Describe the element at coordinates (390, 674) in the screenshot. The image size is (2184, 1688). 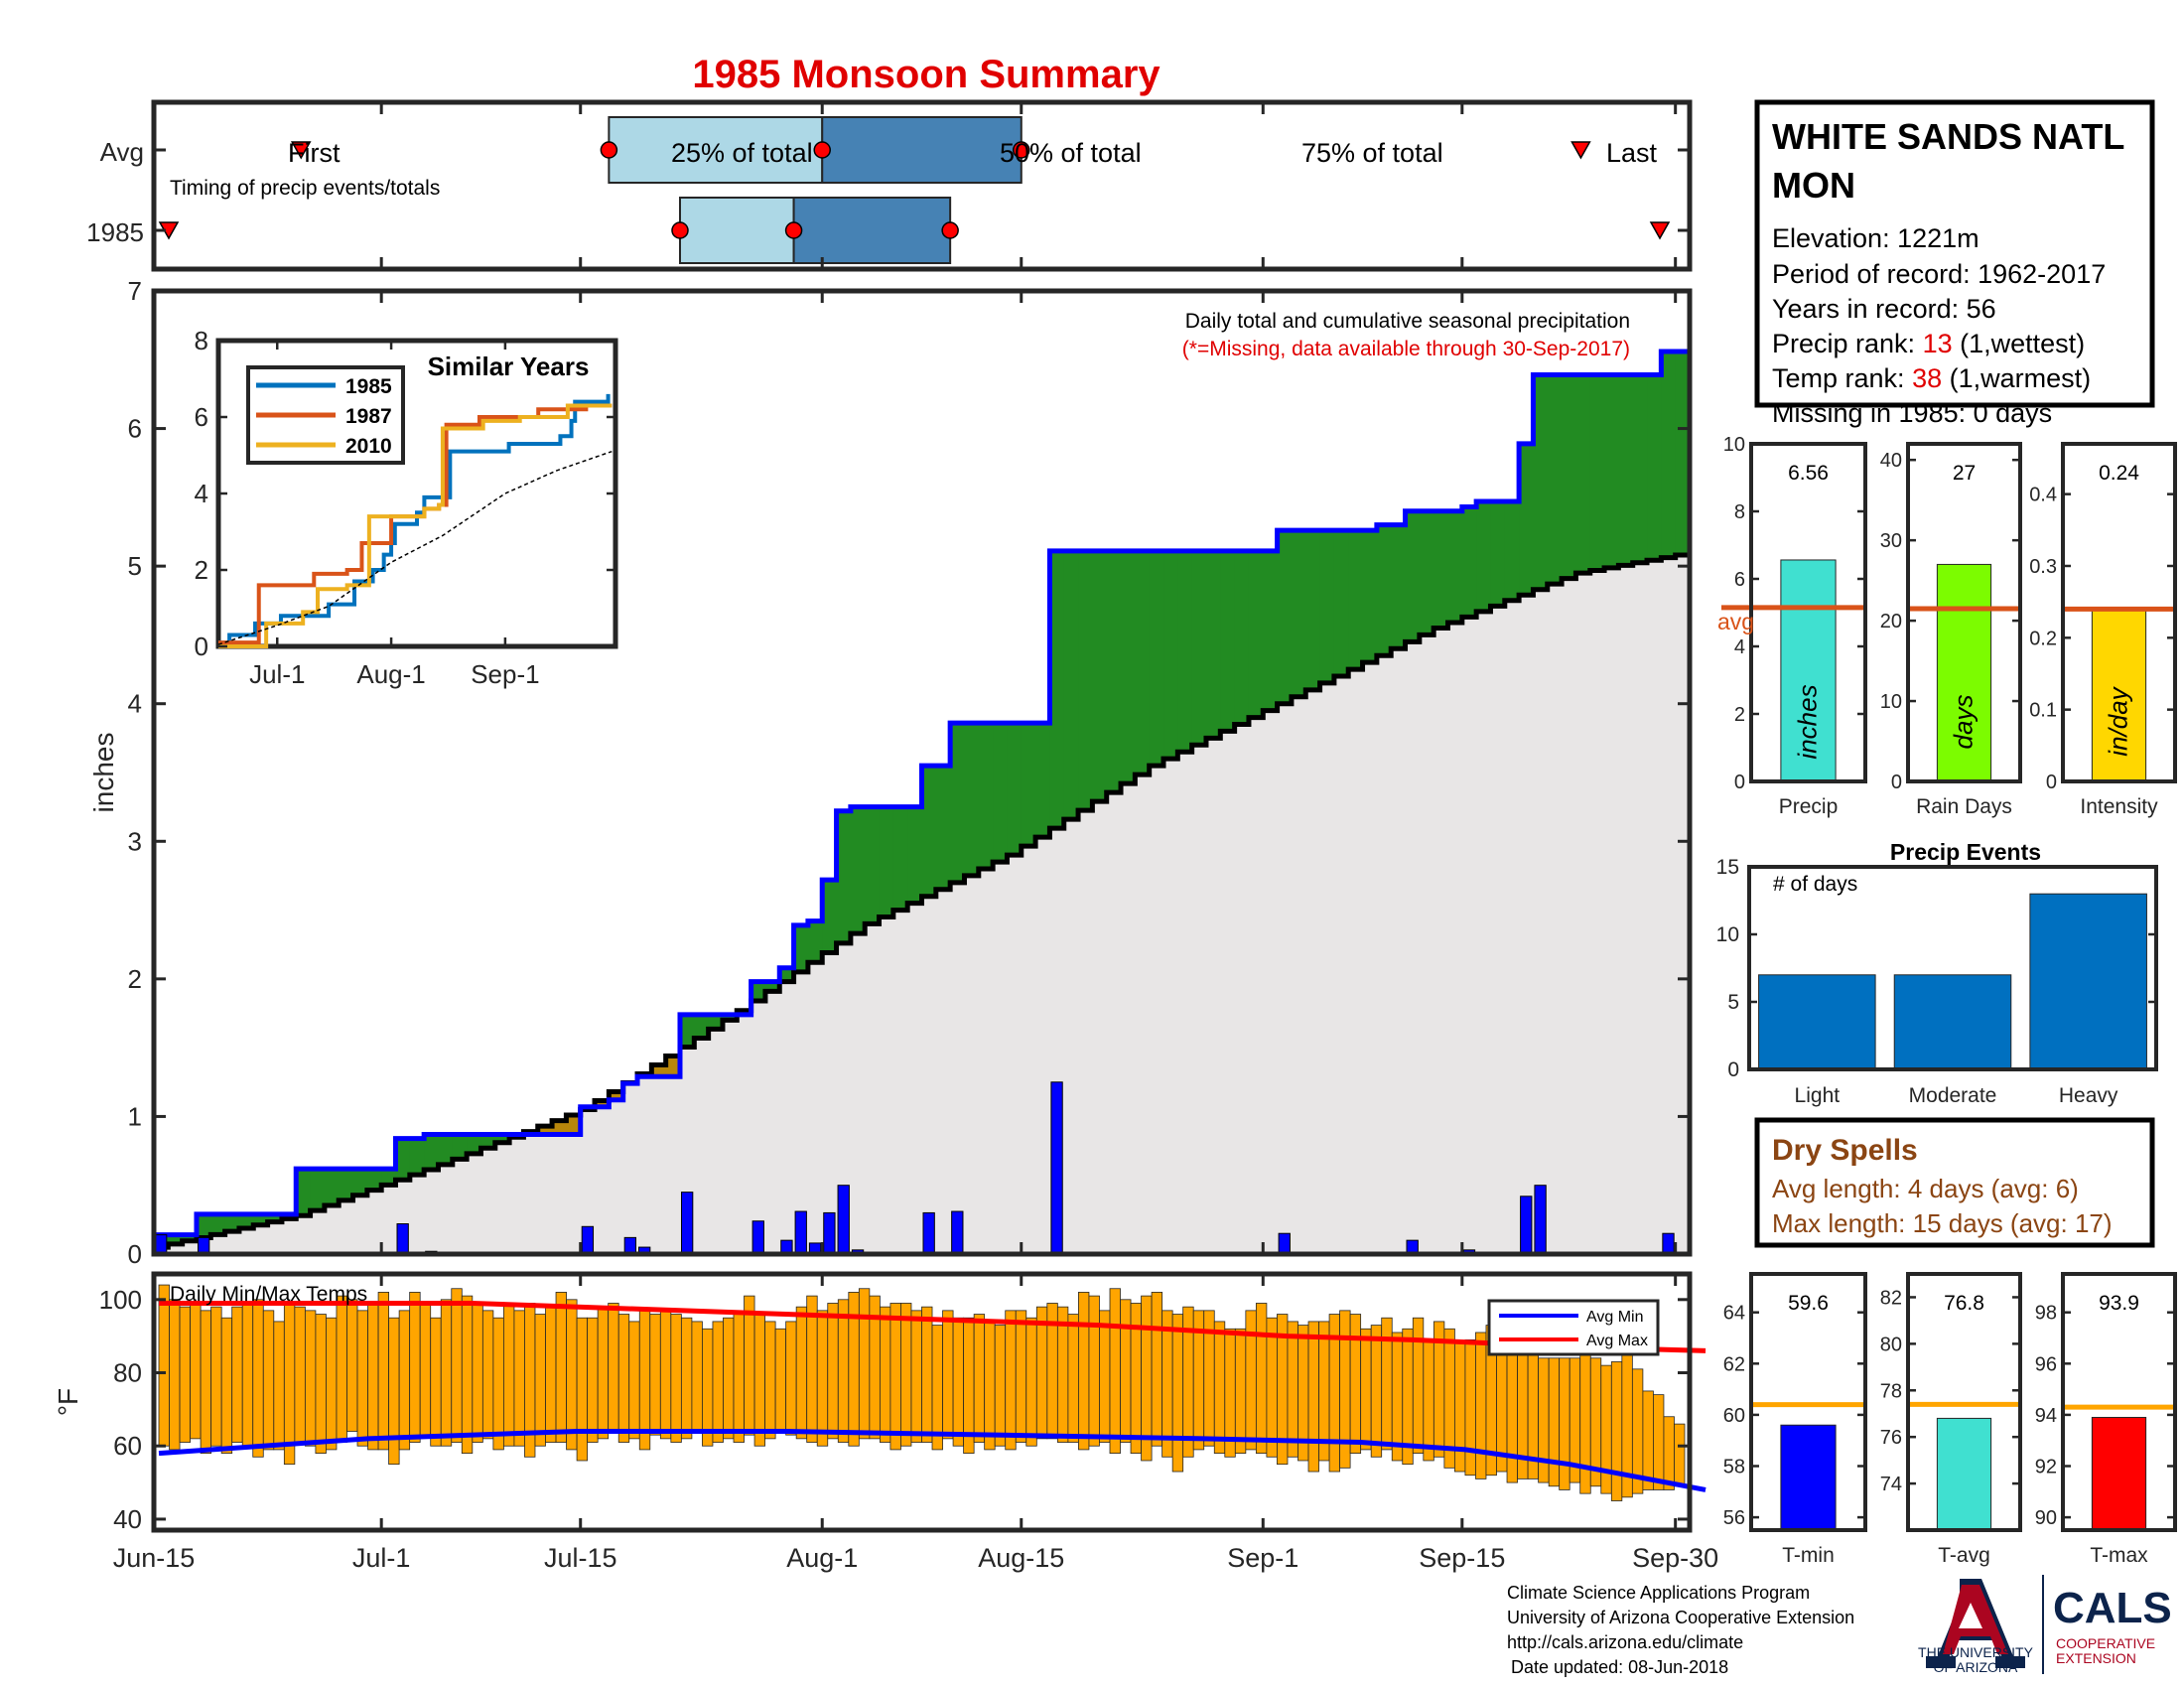
I see `inset-x-tick-label: Aug-1` at that location.